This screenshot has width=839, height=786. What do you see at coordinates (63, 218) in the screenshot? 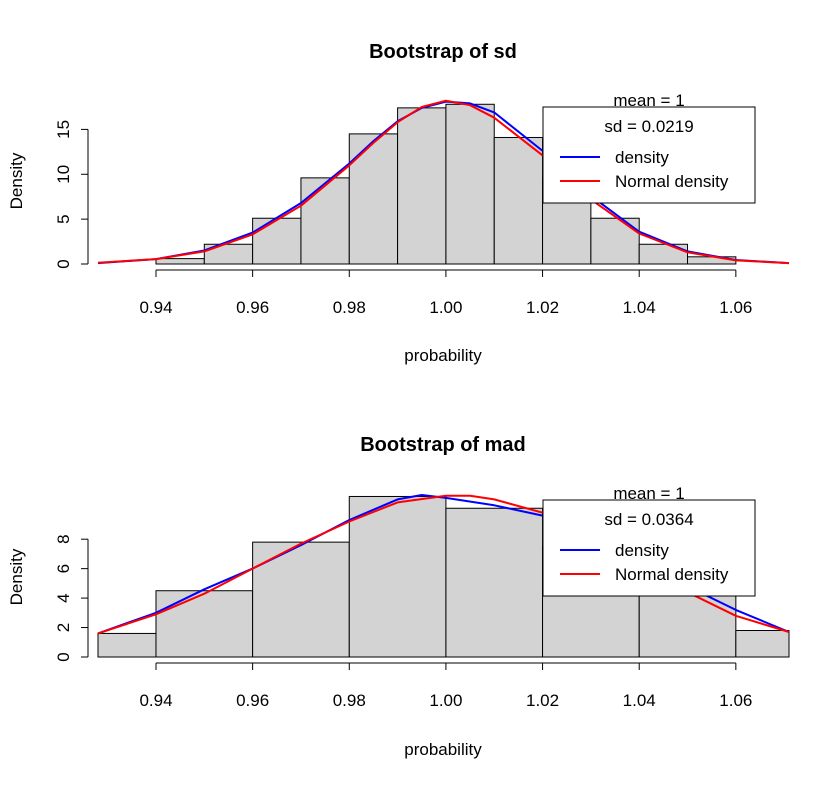
I see `y-tick-label: 5` at bounding box center [63, 218].